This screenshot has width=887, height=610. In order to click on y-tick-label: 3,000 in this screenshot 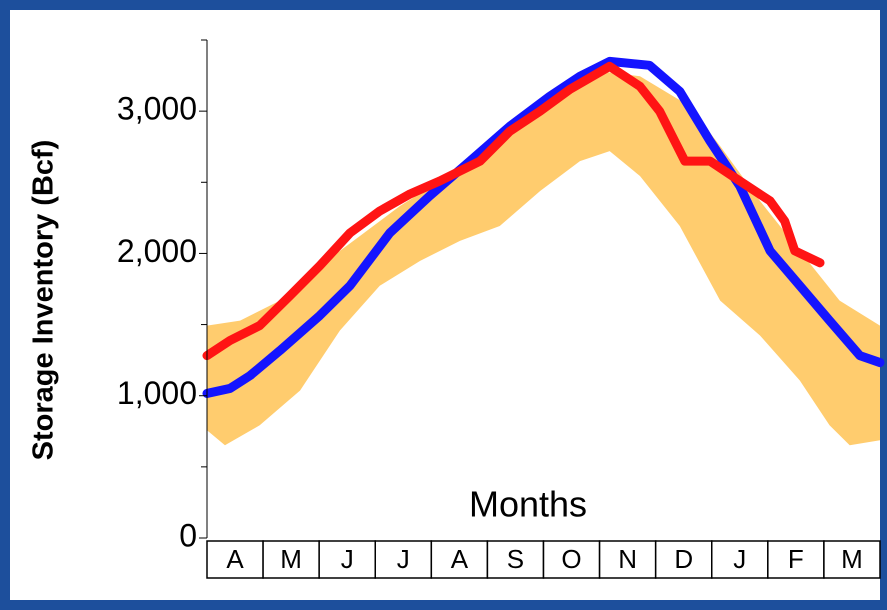, I will do `click(157, 109)`.